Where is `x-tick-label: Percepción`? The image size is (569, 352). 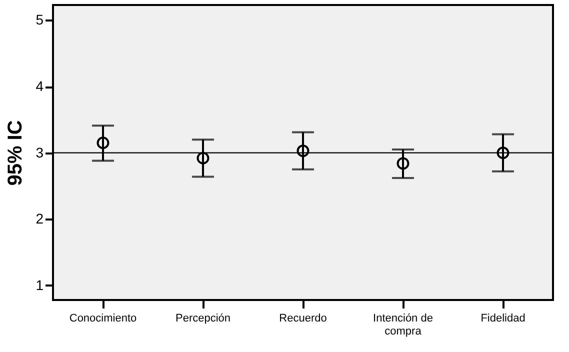
x-tick-label: Percepción is located at coordinates (203, 318).